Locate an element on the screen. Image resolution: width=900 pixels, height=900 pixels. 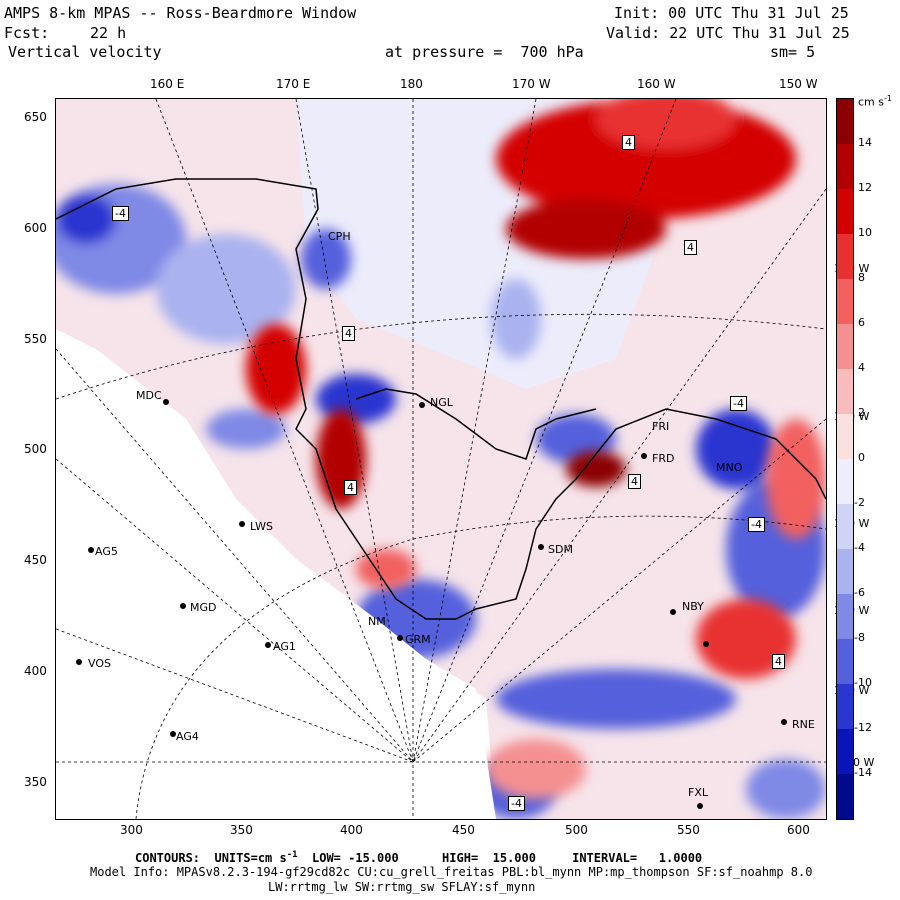
x-label-500: 500 is located at coordinates (576, 830).